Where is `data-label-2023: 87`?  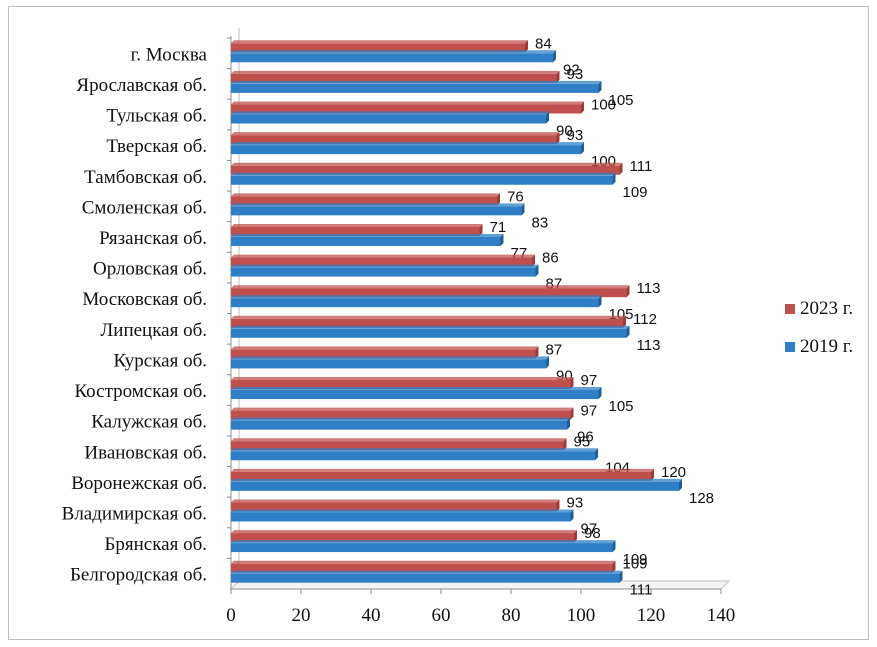
data-label-2023: 87 is located at coordinates (554, 349).